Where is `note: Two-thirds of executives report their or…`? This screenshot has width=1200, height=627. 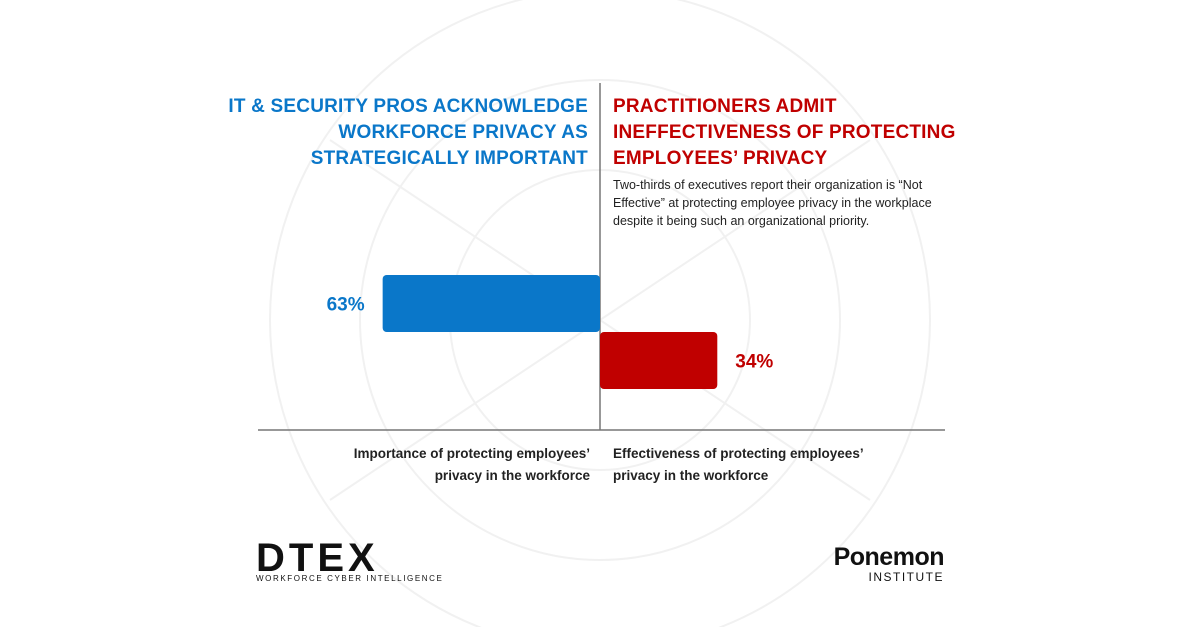
note: Two-thirds of executives report their or… is located at coordinates (772, 203).